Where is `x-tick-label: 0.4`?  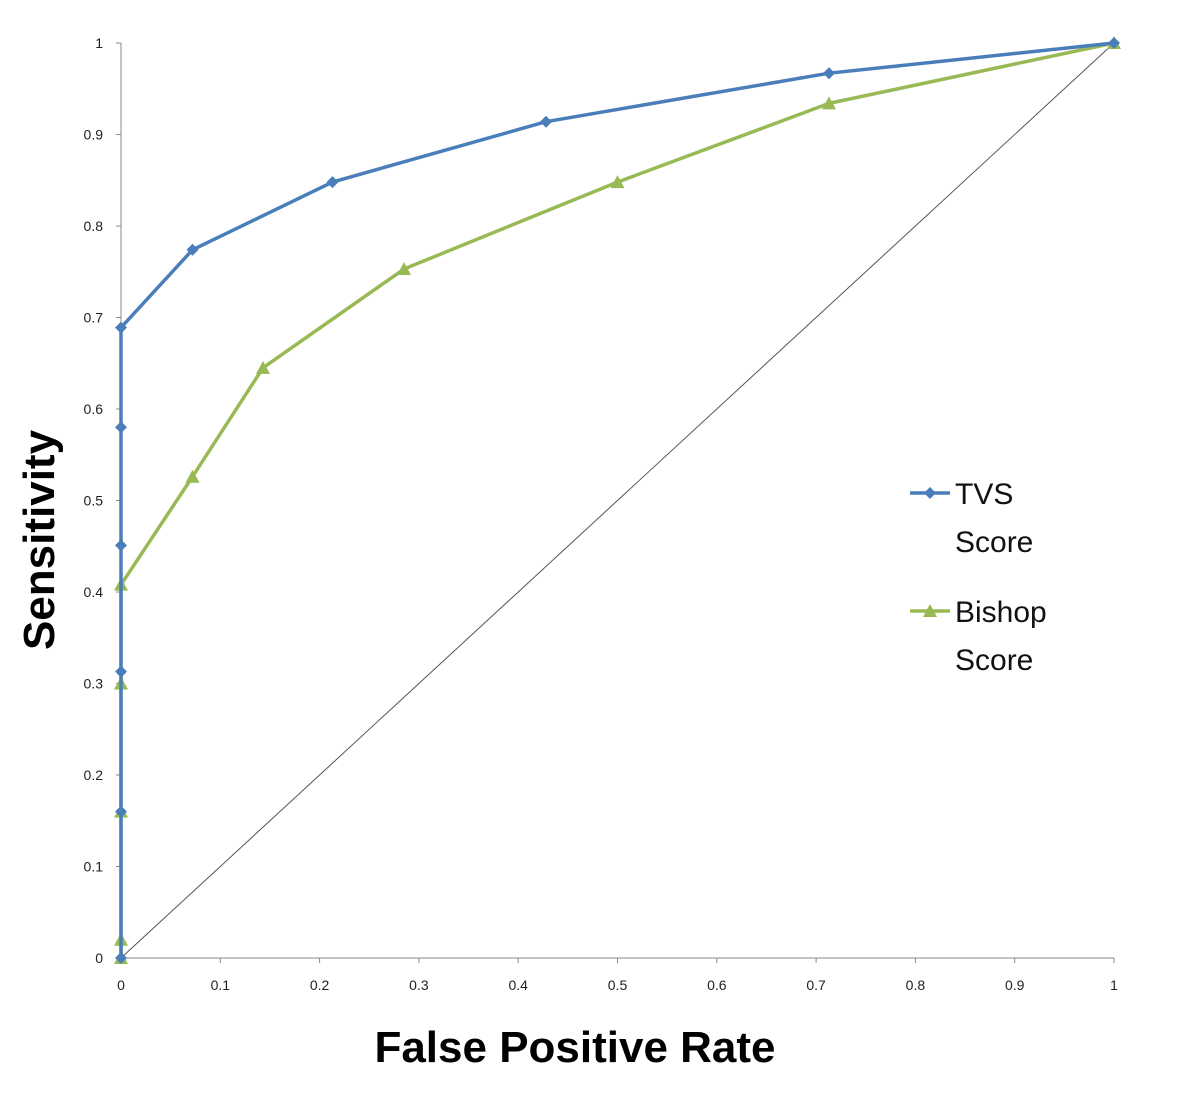 x-tick-label: 0.4 is located at coordinates (518, 985).